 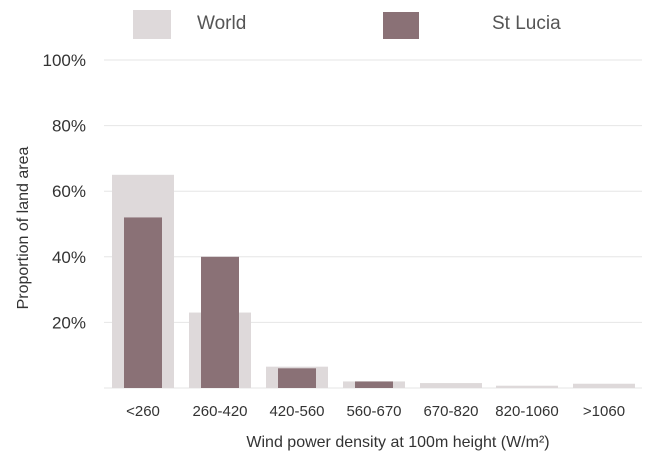 What do you see at coordinates (604, 411) in the screenshot?
I see `x-tick-label: >1060` at bounding box center [604, 411].